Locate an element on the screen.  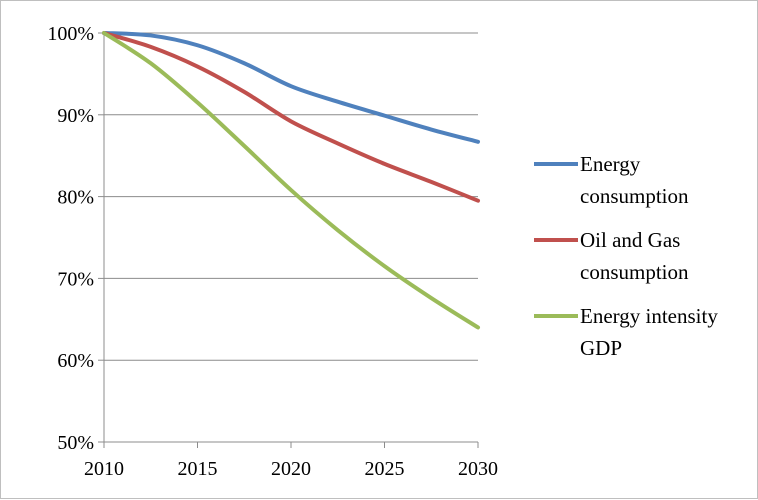
x-axis-ticks: 2010 2015 2020 2025 2030 is located at coordinates (291, 461).